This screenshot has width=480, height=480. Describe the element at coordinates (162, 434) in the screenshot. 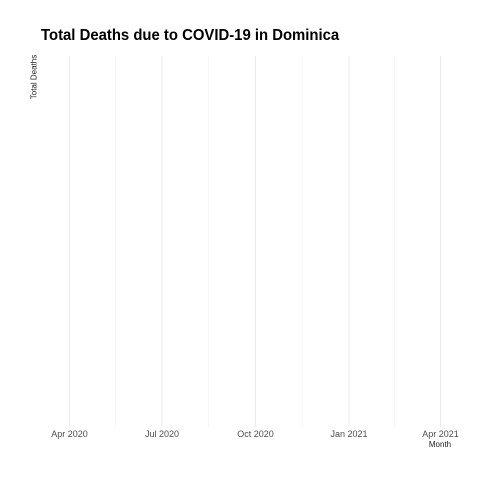

I see `x-tick-label: Jul 2020` at that location.